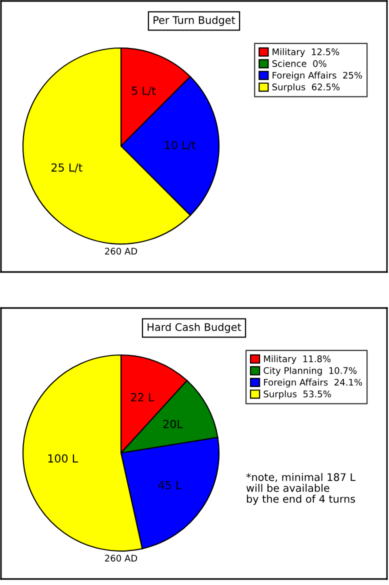 The height and width of the screenshot is (585, 389). Describe the element at coordinates (297, 395) in the screenshot. I see `legend-label: Surplus 53.5%` at that location.